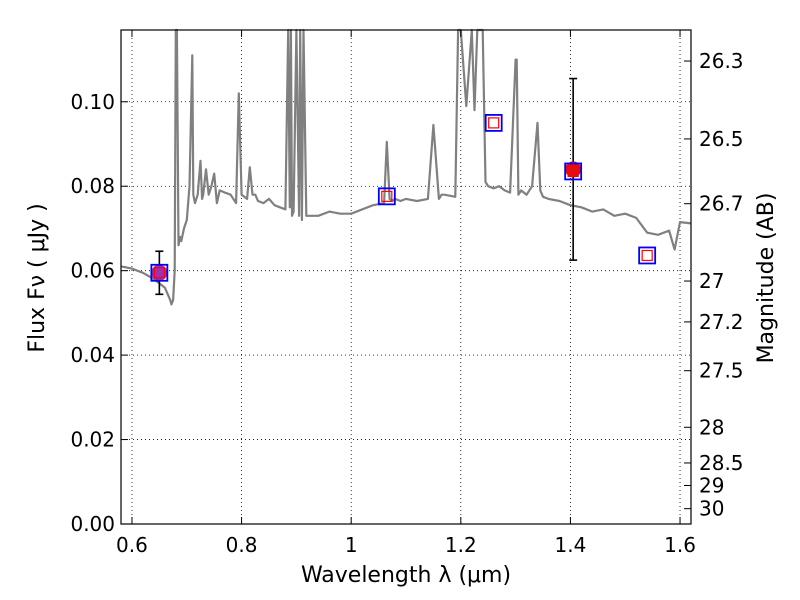 Image resolution: width=800 pixels, height=600 pixels. Describe the element at coordinates (711, 281) in the screenshot. I see `mag-tick-label: 27` at that location.